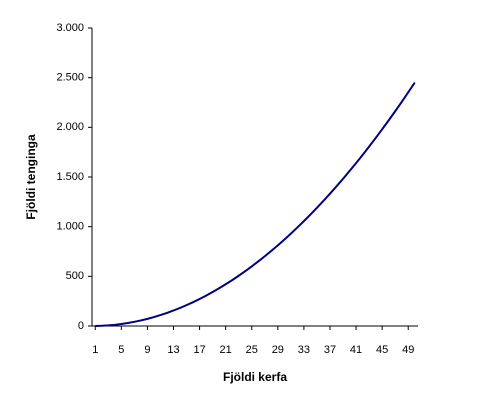 The height and width of the screenshot is (405, 492). I want to click on x-tick-label: 29, so click(278, 350).